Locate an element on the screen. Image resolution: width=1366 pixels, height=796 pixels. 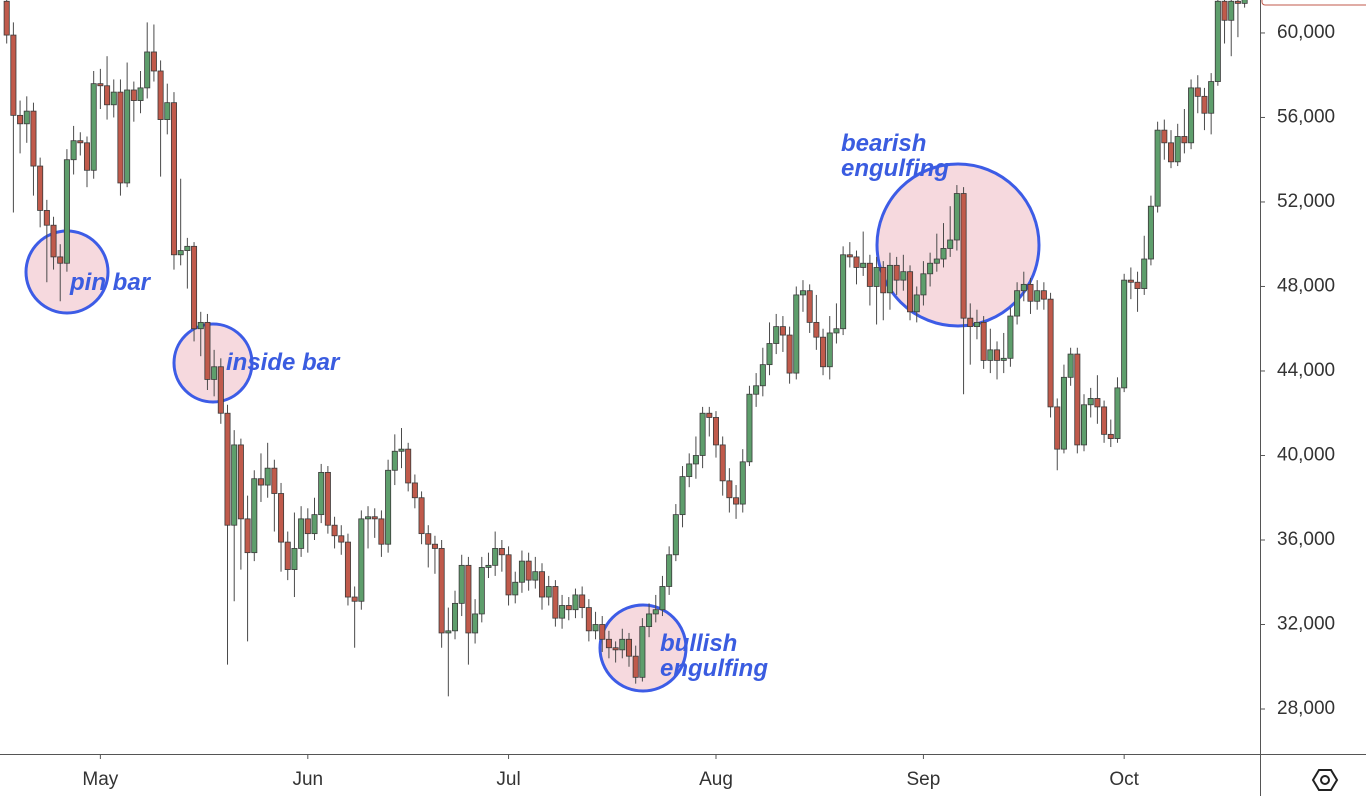
annotation: engulfing is located at coordinates (714, 668).